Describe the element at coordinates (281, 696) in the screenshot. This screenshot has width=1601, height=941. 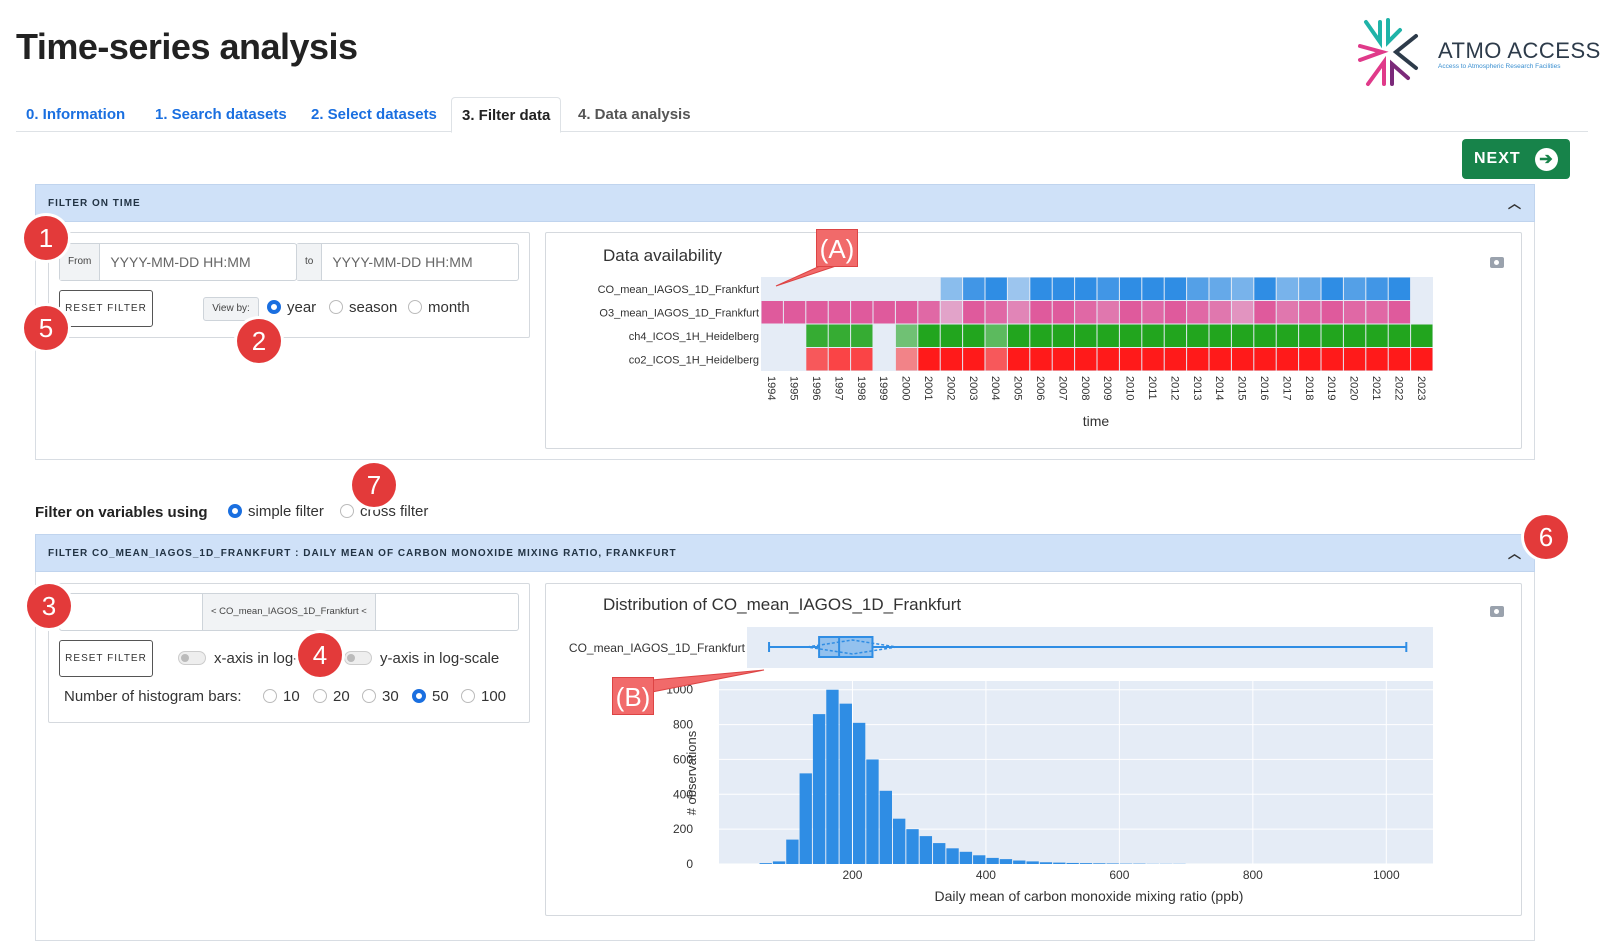
I see `bars-10-radio: 10` at that location.